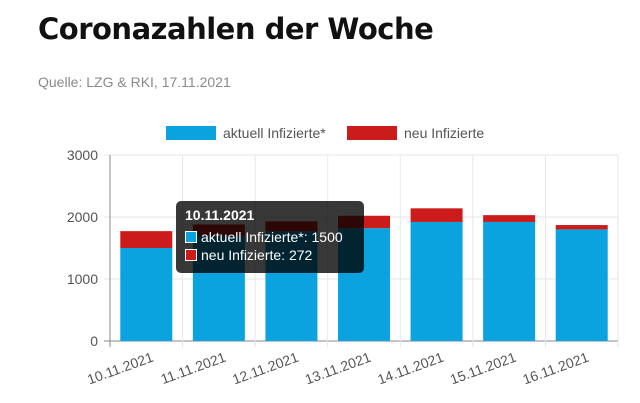  Describe the element at coordinates (191, 133) in the screenshot. I see `legend-swatch-current` at that location.